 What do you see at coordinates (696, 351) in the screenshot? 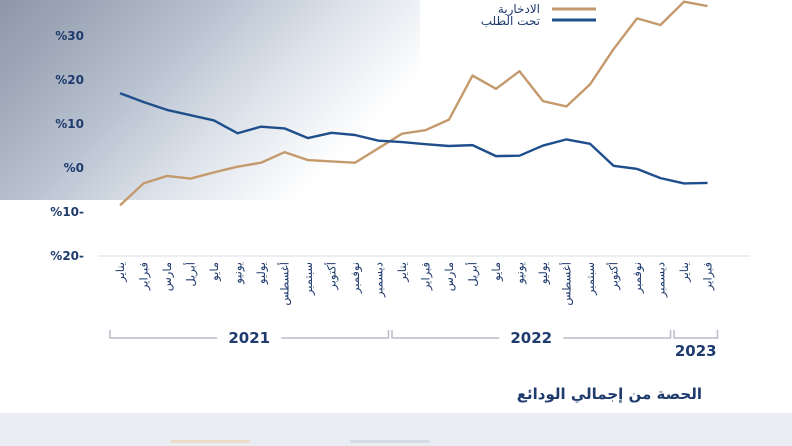
I see `year-label: 2023` at bounding box center [696, 351].